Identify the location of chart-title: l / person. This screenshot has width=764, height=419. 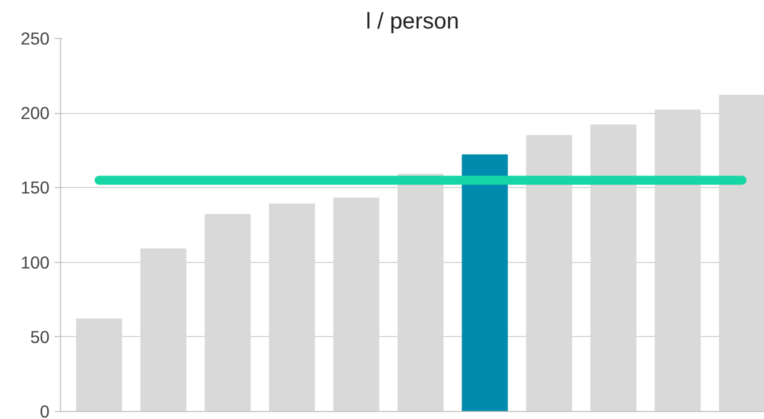
(413, 21).